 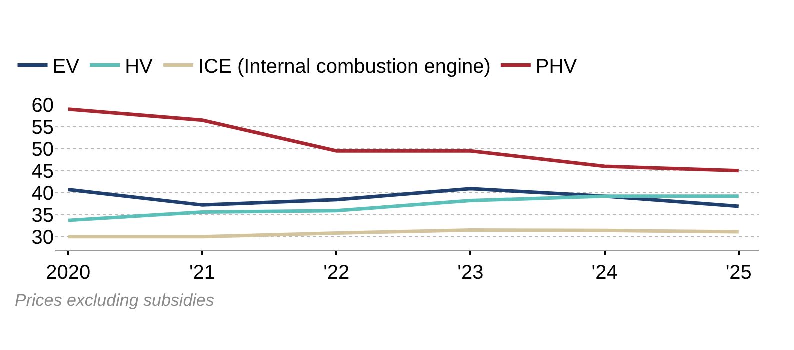 I want to click on x-tick-label: '24, so click(x=605, y=273).